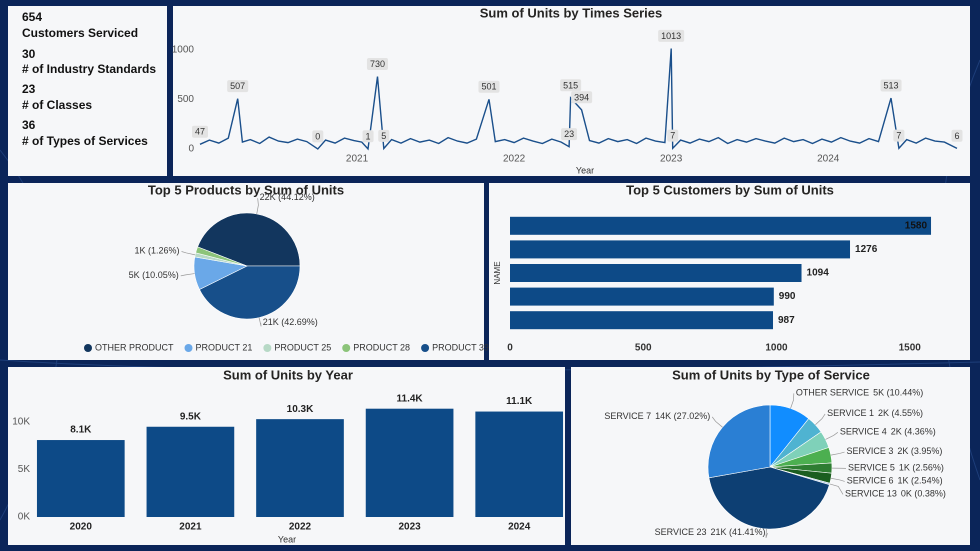  Describe the element at coordinates (460, 347) in the screenshot. I see `legend-label: PRODUCT 39` at that location.